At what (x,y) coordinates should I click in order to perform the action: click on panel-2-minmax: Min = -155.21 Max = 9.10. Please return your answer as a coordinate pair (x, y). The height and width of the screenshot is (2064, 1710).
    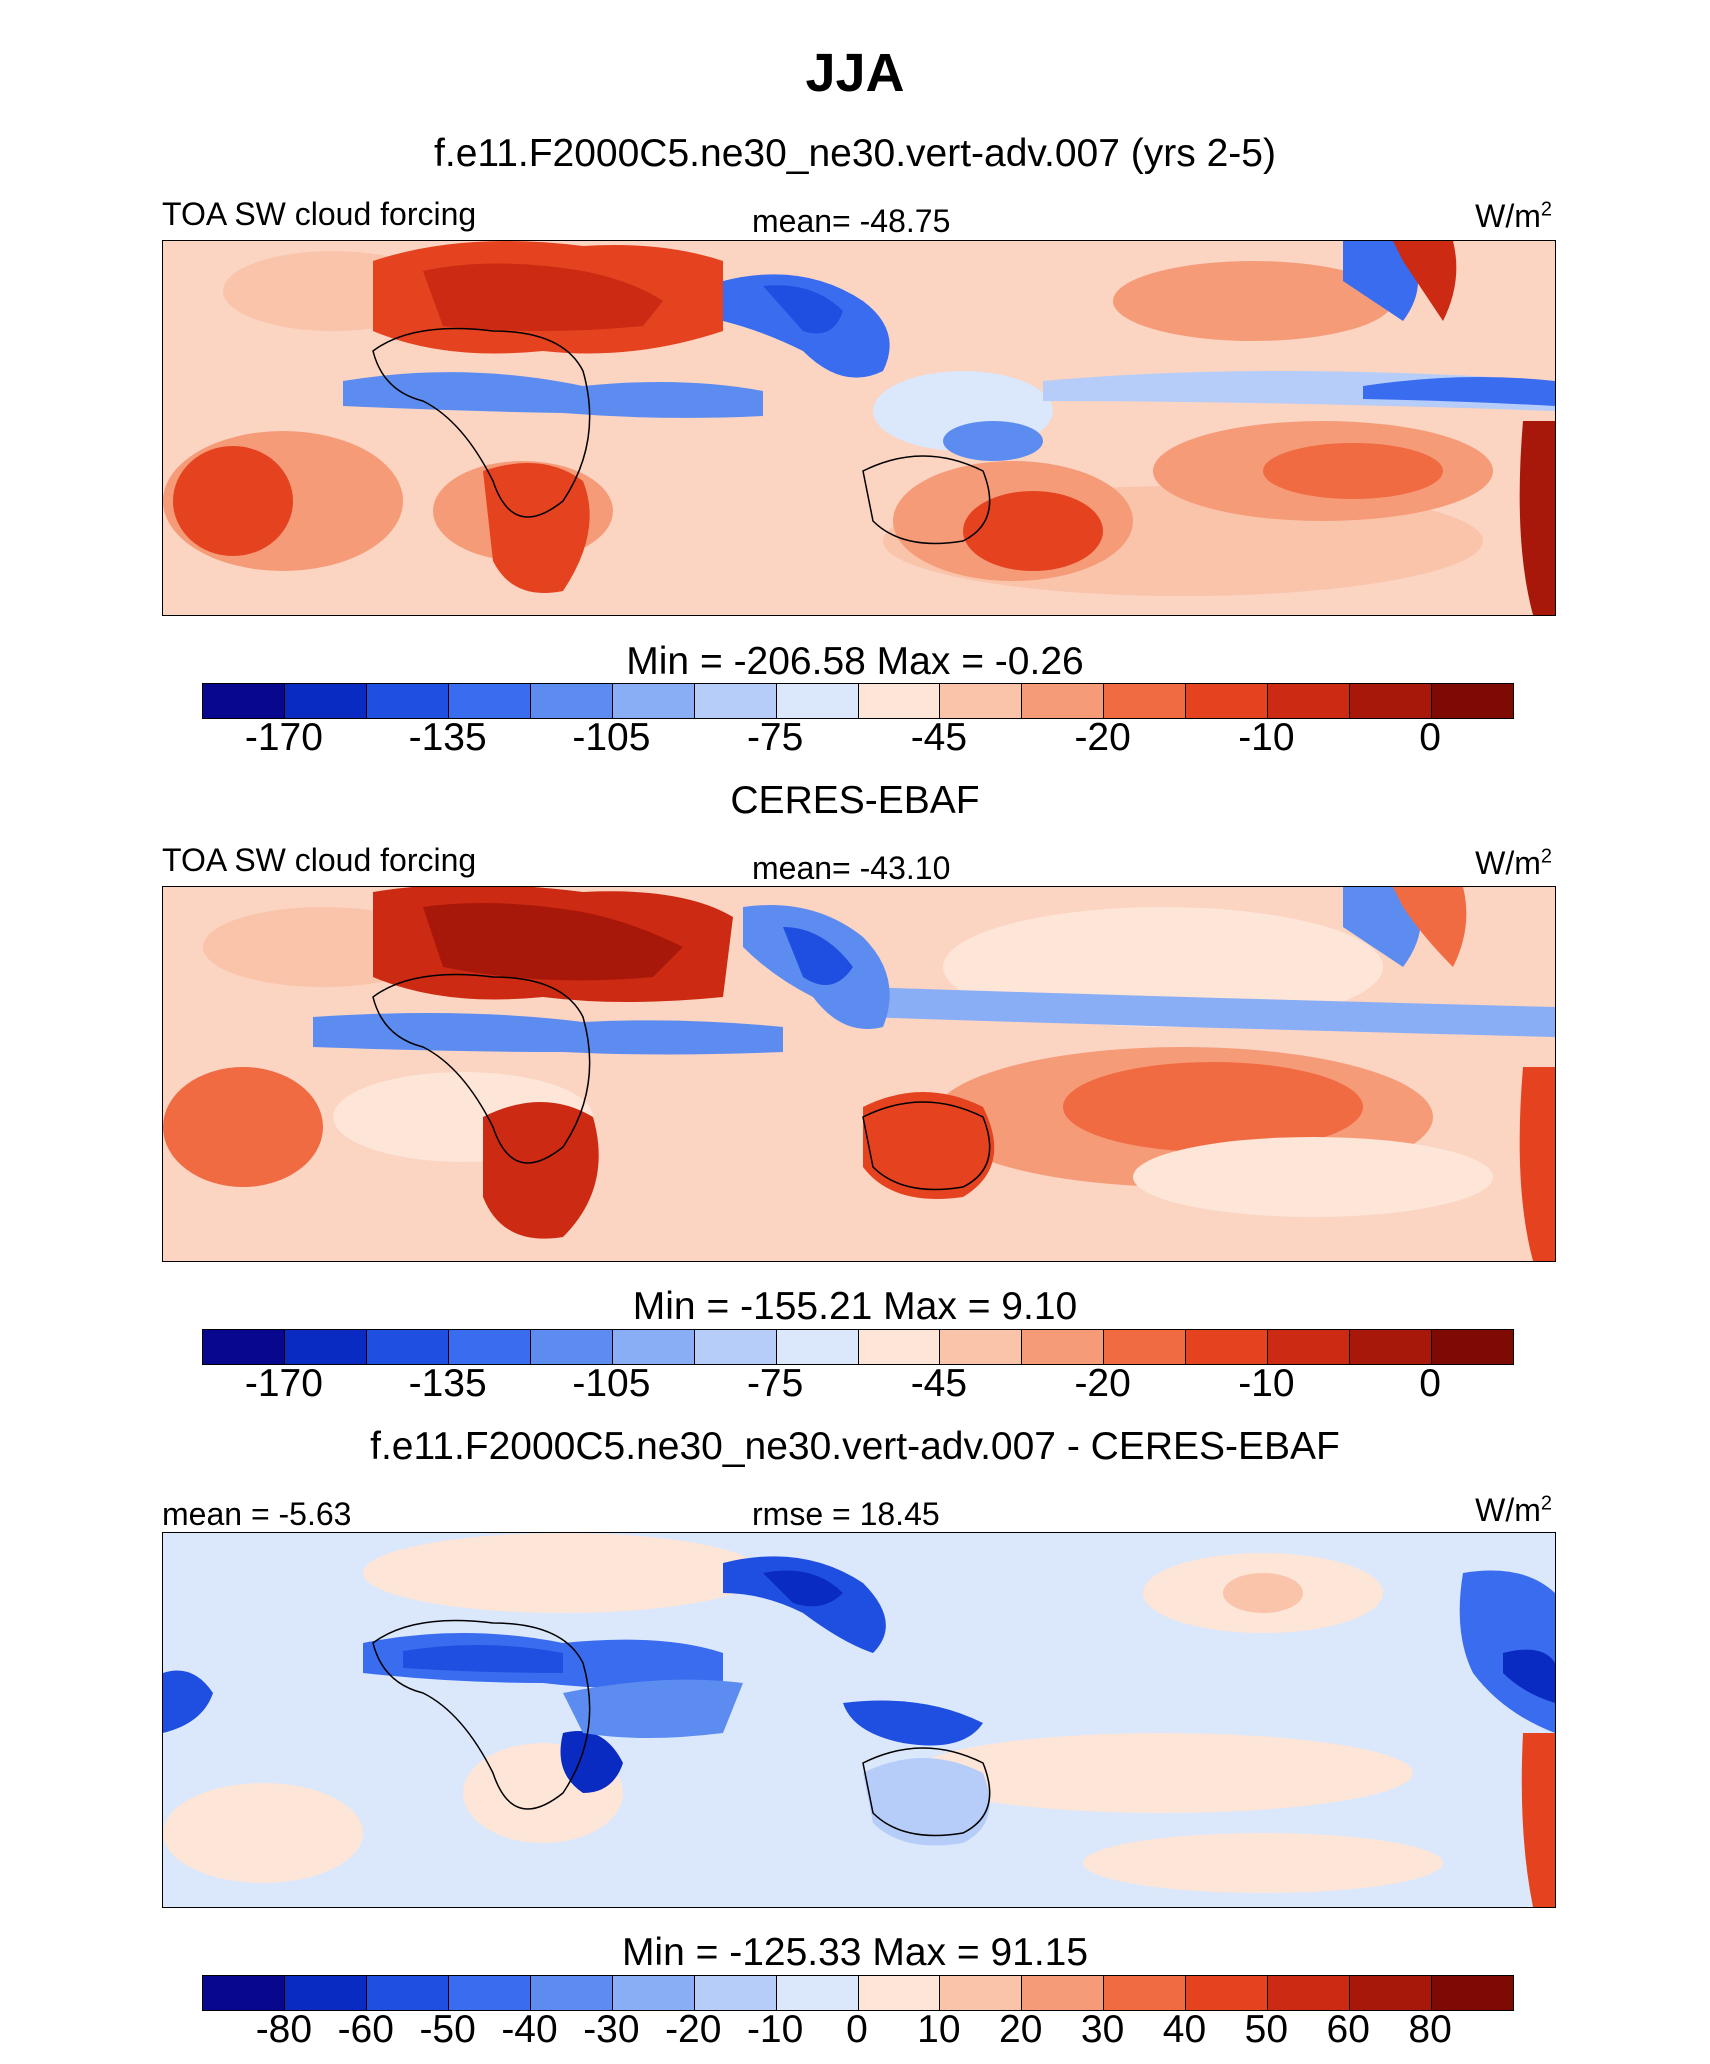
    Looking at the image, I should click on (855, 1306).